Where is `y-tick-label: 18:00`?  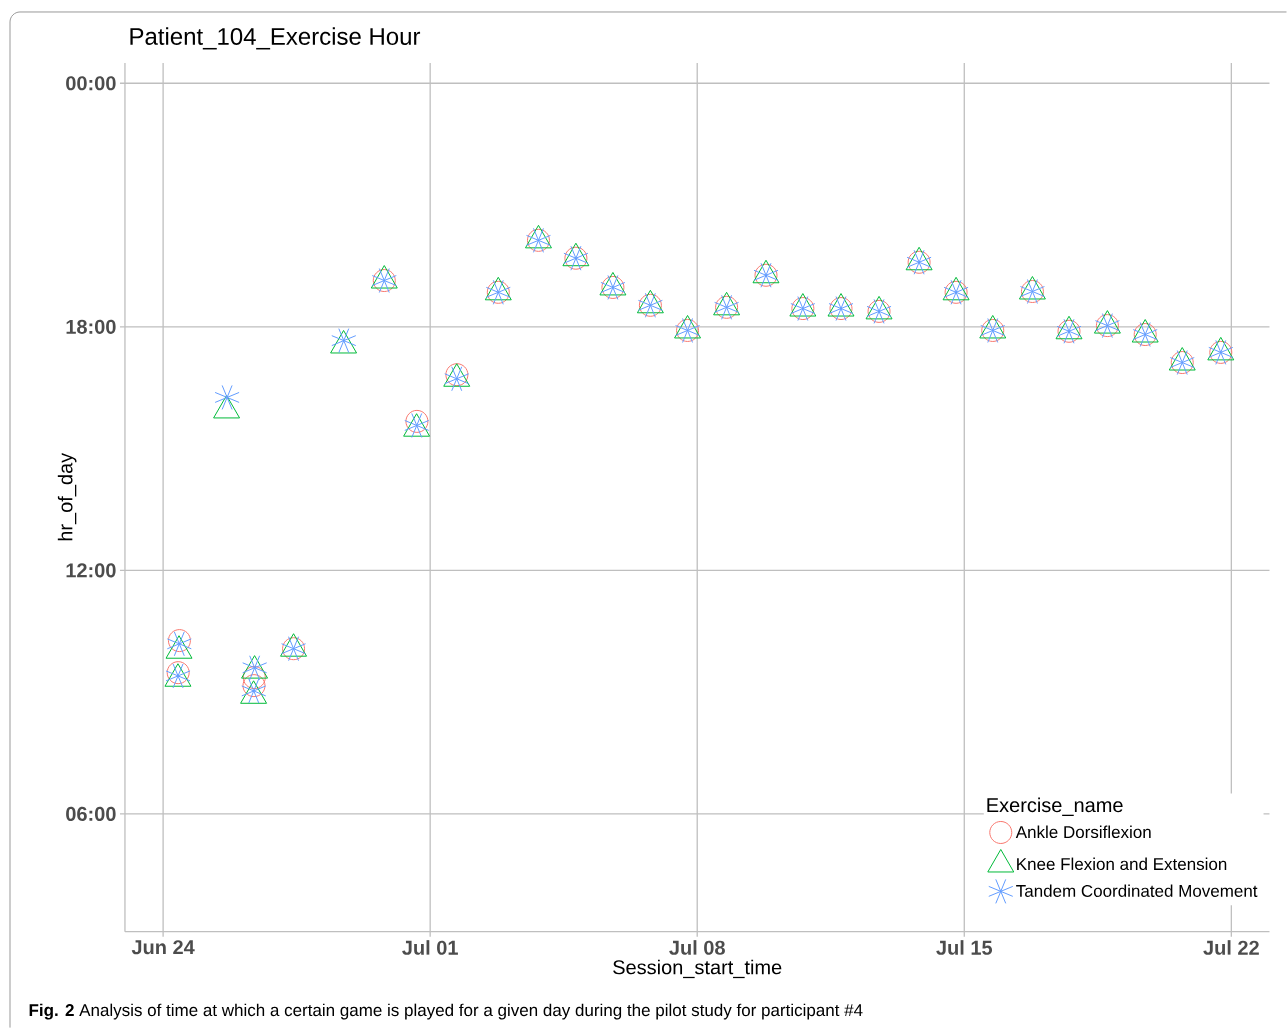
y-tick-label: 18:00 is located at coordinates (91, 327).